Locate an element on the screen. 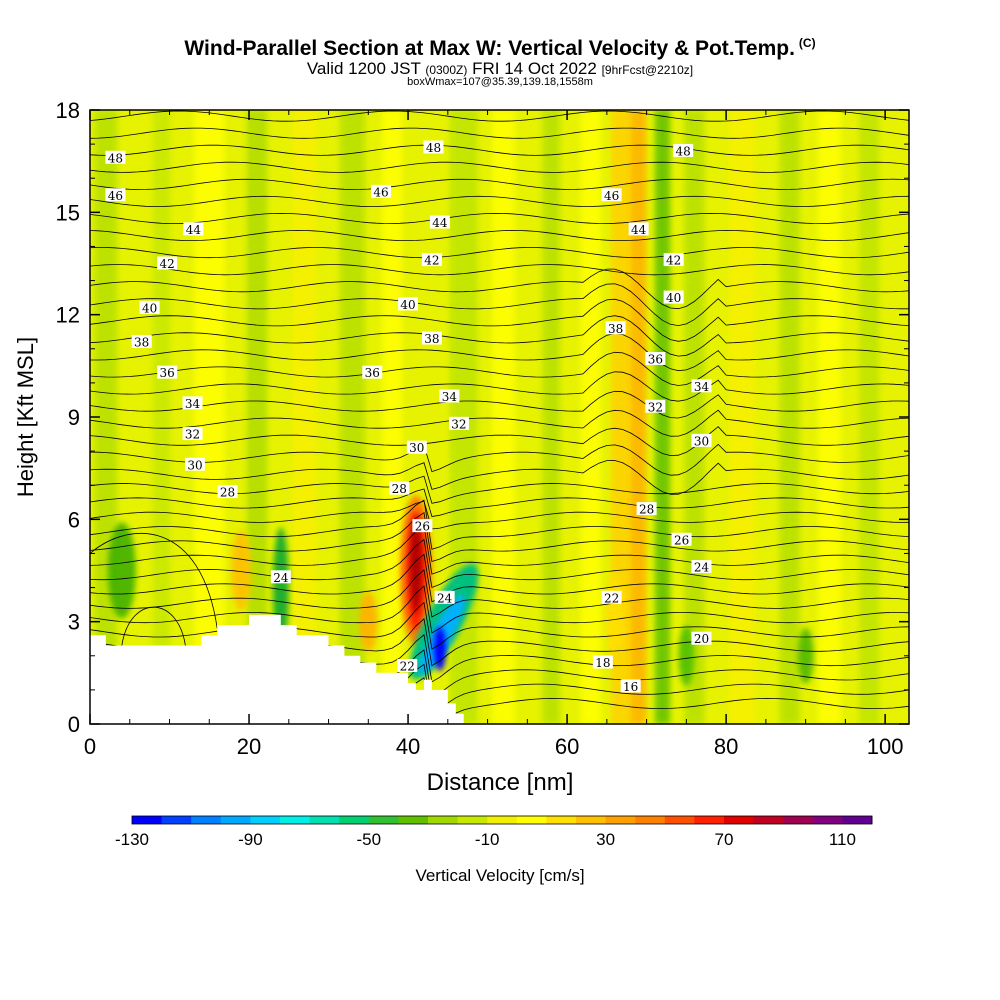 This screenshot has height=1000, width=1000. contour-label: 40 is located at coordinates (673, 297).